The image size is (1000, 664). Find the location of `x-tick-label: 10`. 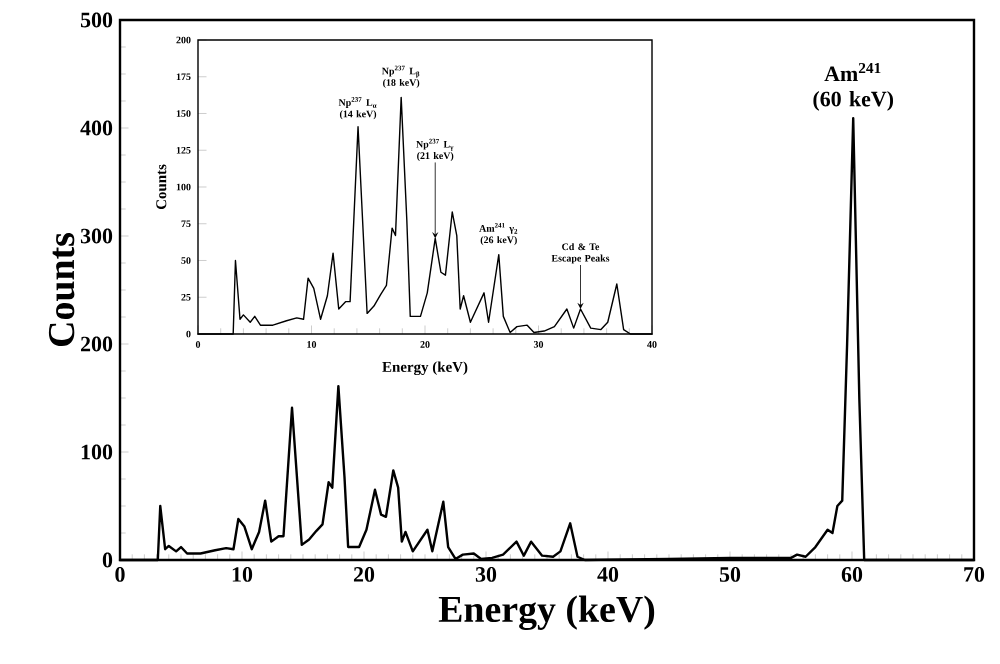

x-tick-label: 10 is located at coordinates (242, 574).